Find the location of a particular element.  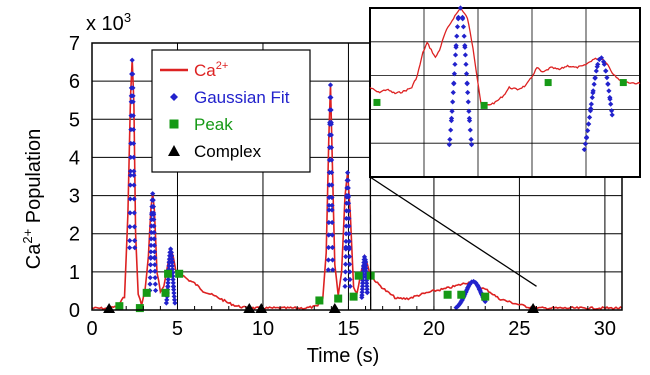

inset-ca-trace is located at coordinates (505, 57).